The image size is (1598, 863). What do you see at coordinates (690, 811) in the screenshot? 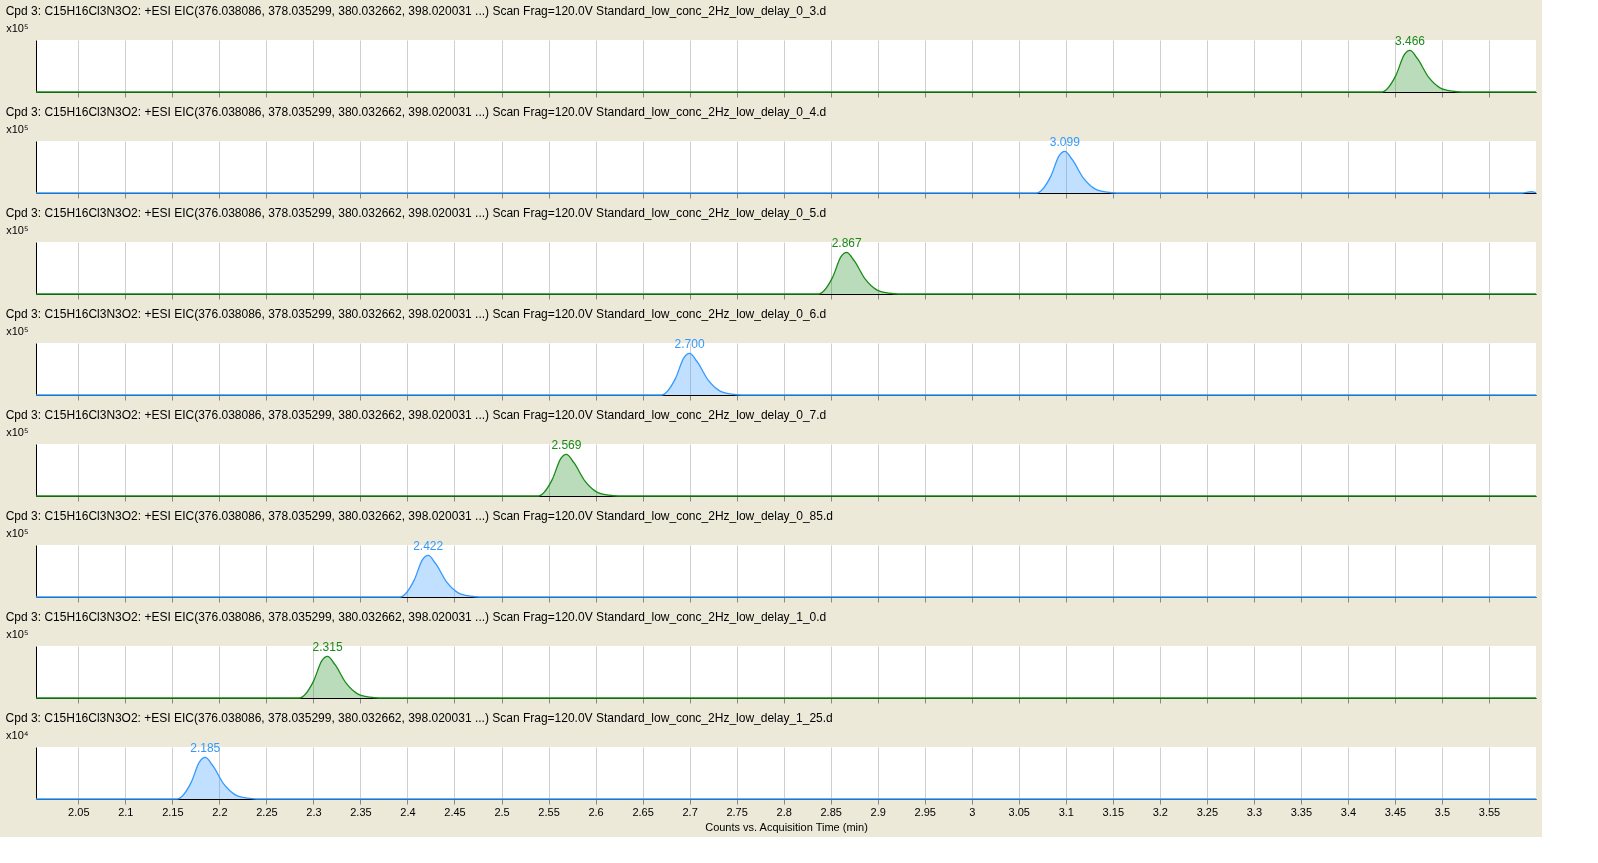
I see `x-tick-label: 2.7` at bounding box center [690, 811].